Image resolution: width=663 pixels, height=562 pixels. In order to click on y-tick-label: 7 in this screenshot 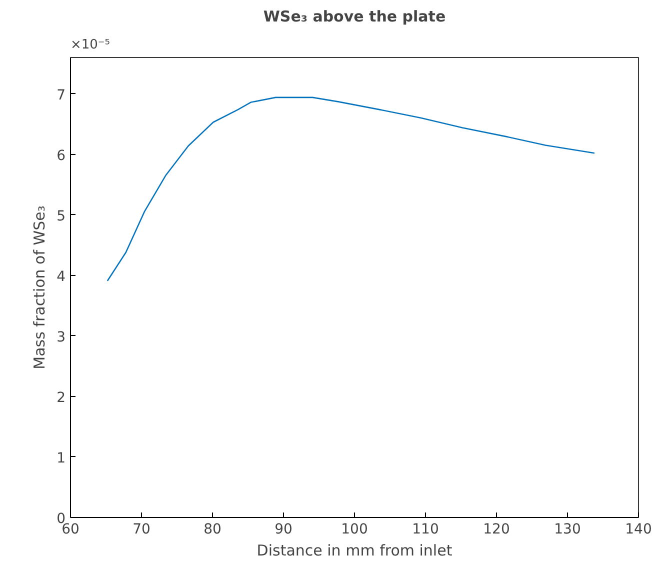, I will do `click(61, 95)`.